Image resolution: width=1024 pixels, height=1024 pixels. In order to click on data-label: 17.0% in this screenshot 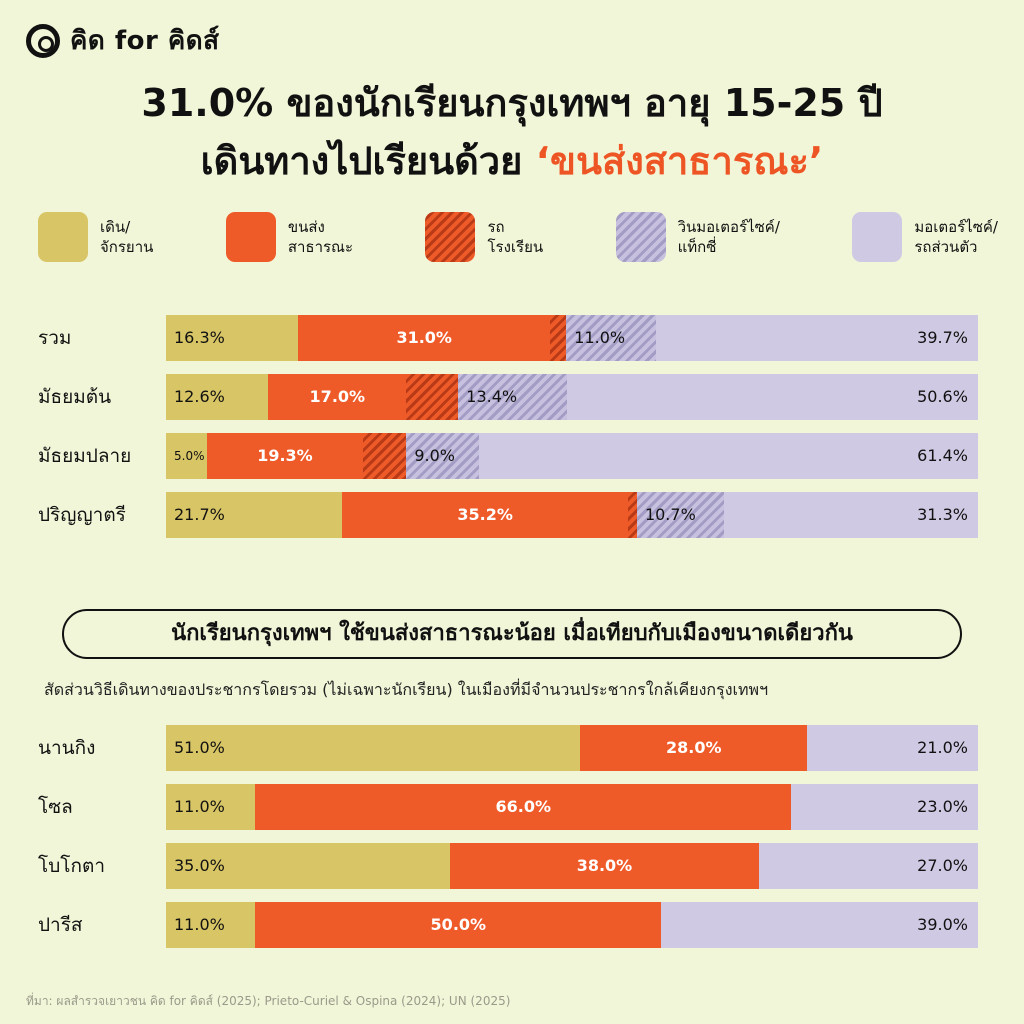, I will do `click(337, 396)`.